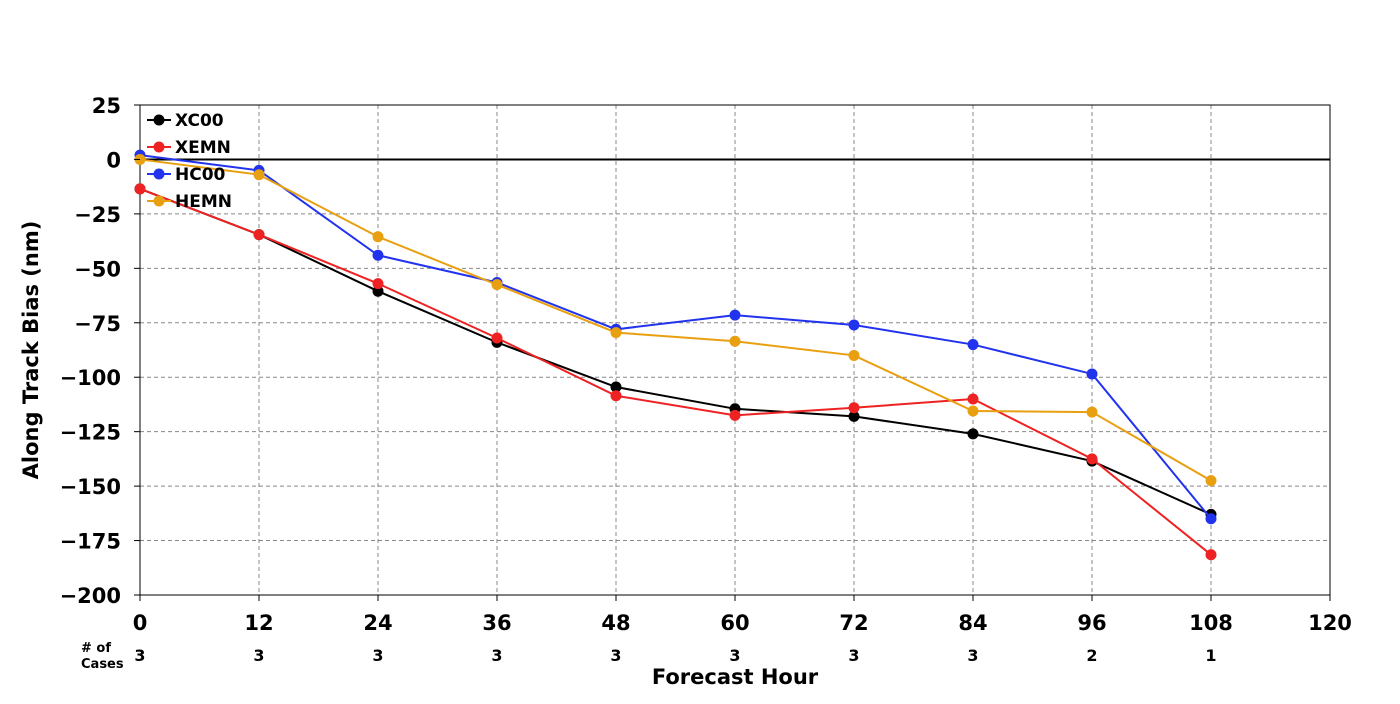 The height and width of the screenshot is (704, 1400). Describe the element at coordinates (159, 120) in the screenshot. I see `legend-marker-xc00` at that location.